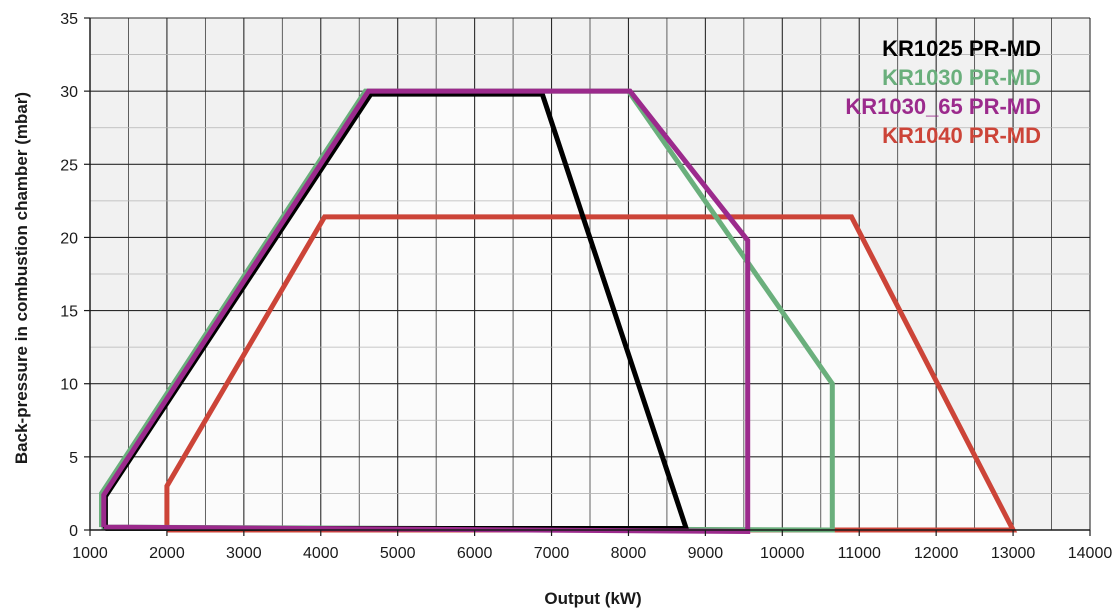 The image size is (1120, 611). Describe the element at coordinates (961, 77) in the screenshot. I see `legend-item-kr1030-pr-md: KR1030 PR-MD` at that location.